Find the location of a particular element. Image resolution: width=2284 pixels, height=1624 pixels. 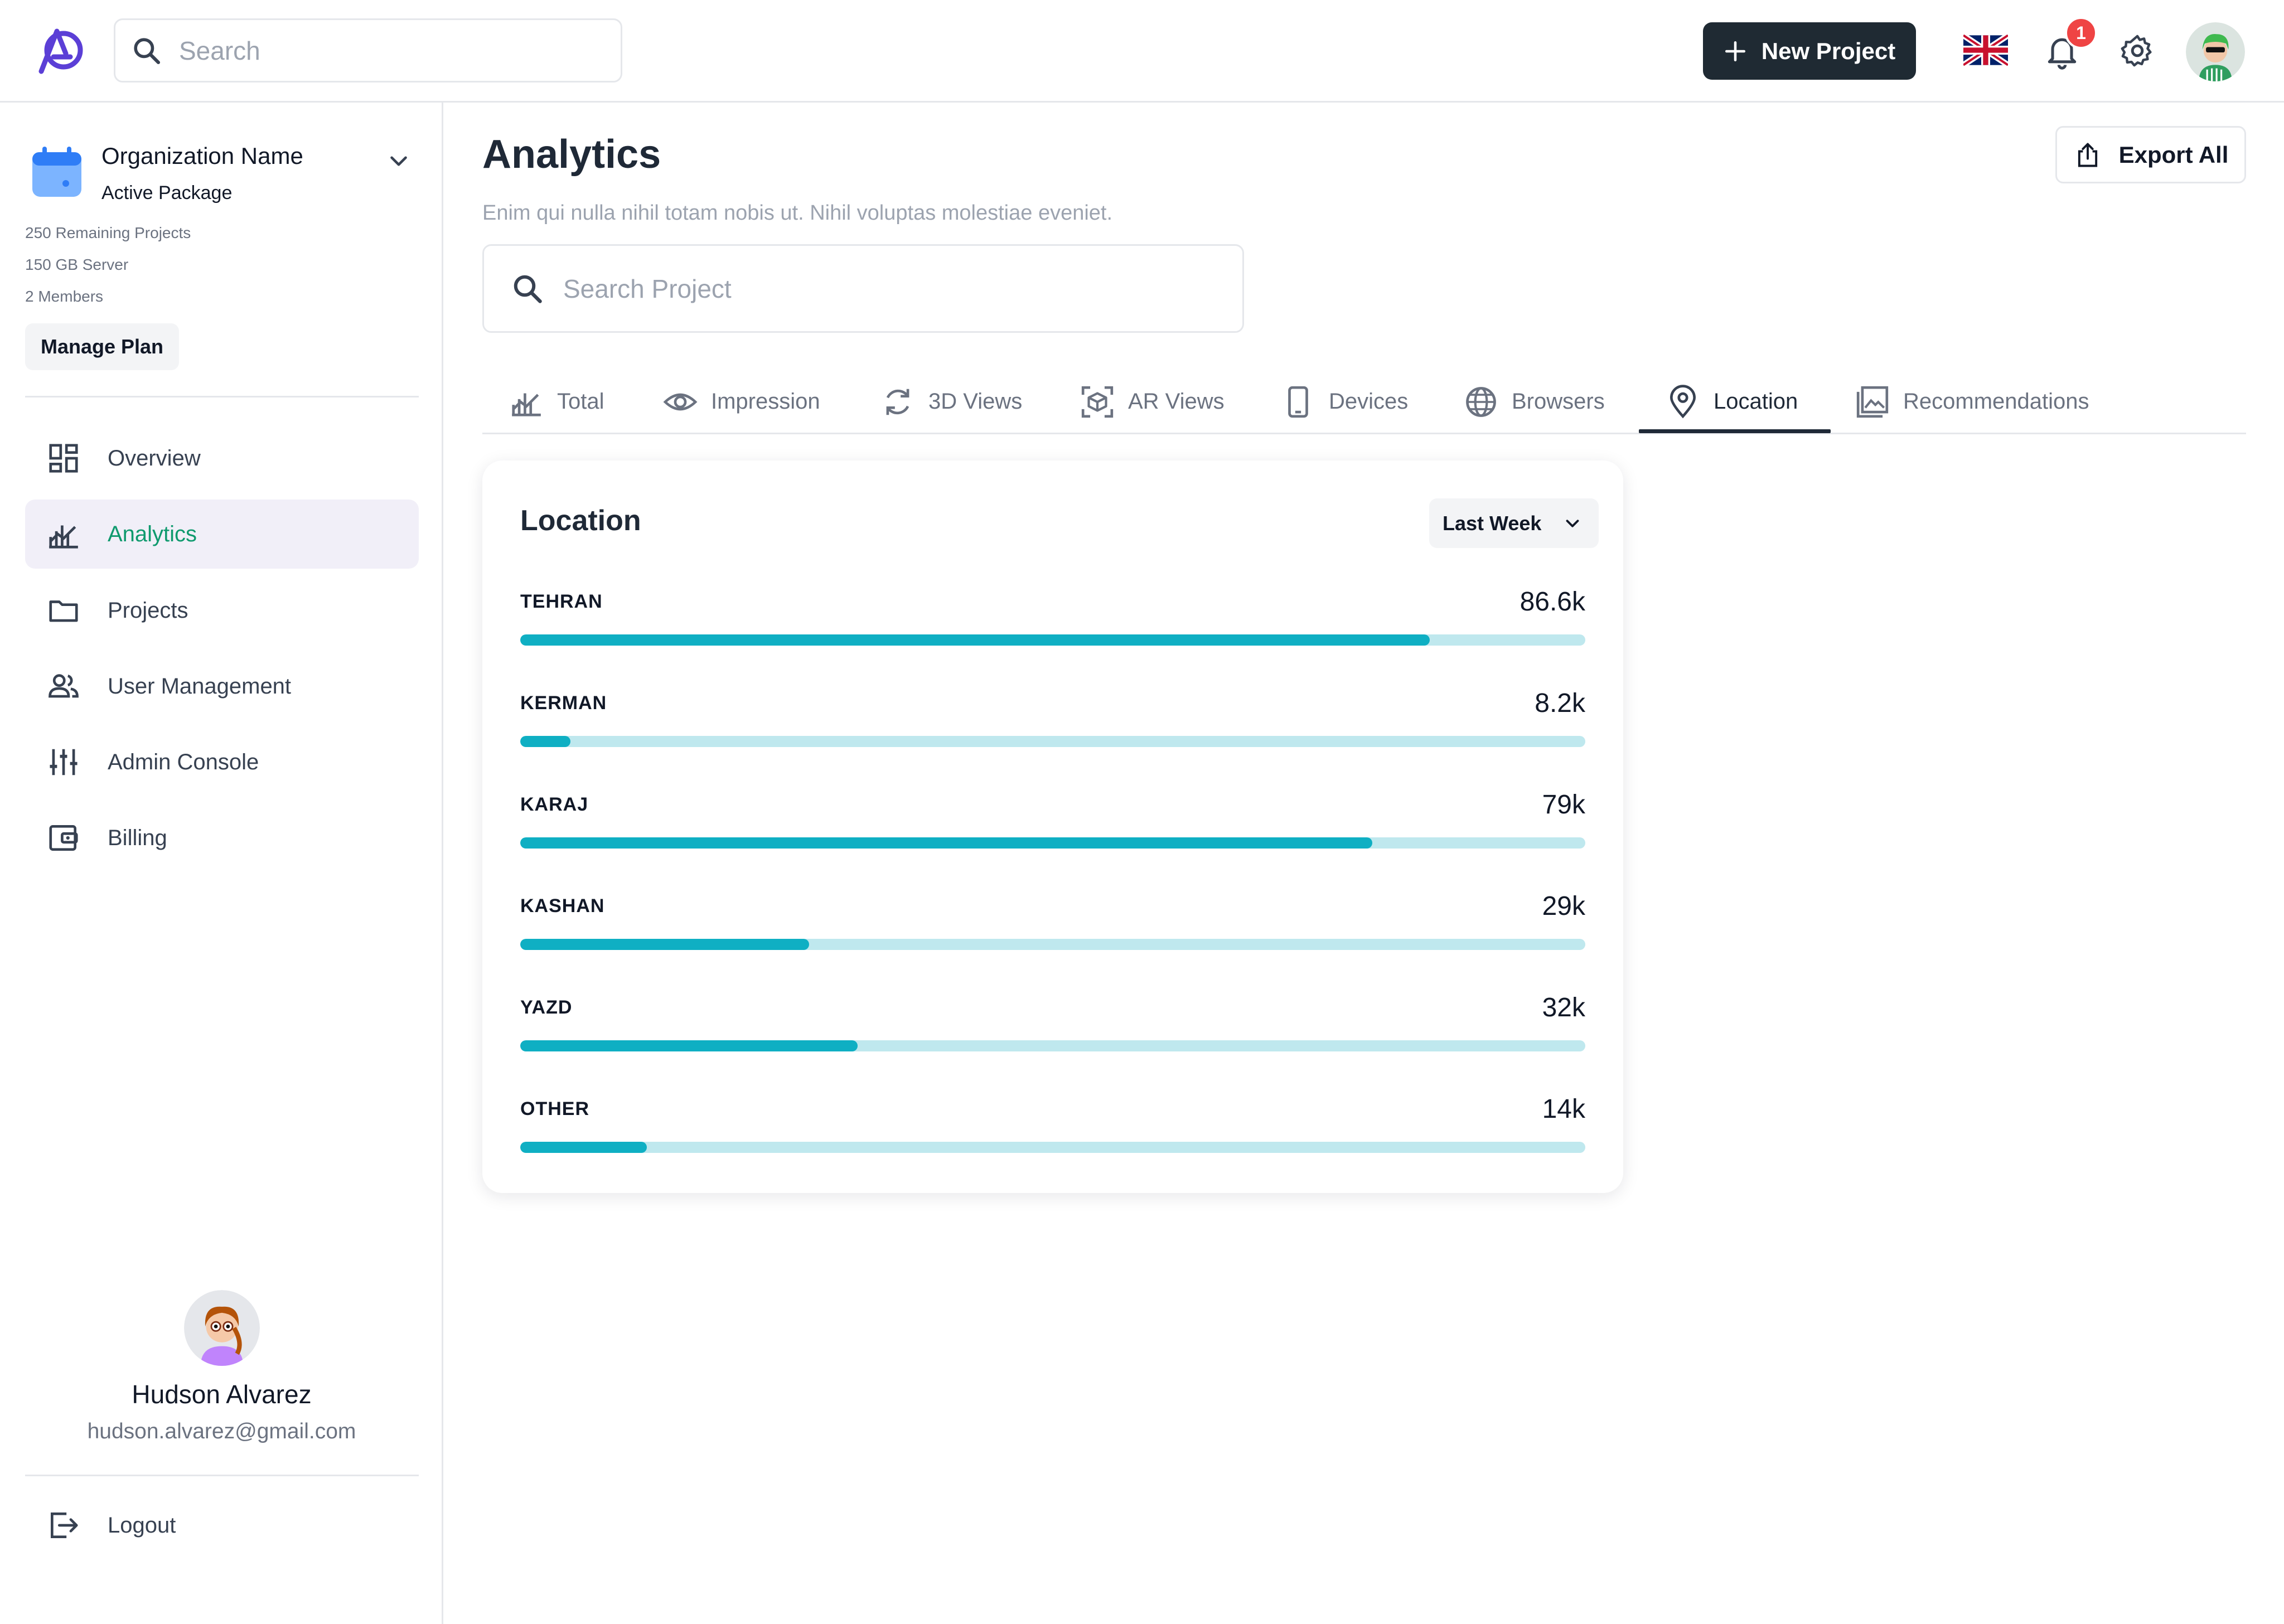

tab-3d-views: 3D Views is located at coordinates (951, 401).